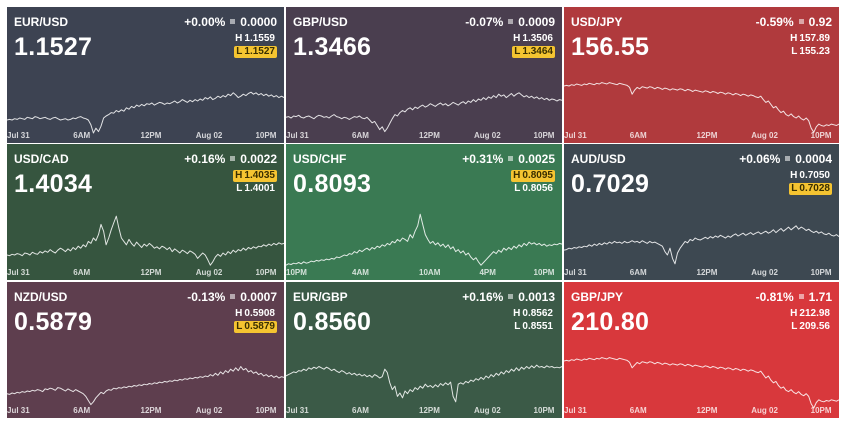 This screenshot has height=426, width=846. Describe the element at coordinates (258, 297) in the screenshot. I see `change-absolute: 0.0007` at that location.